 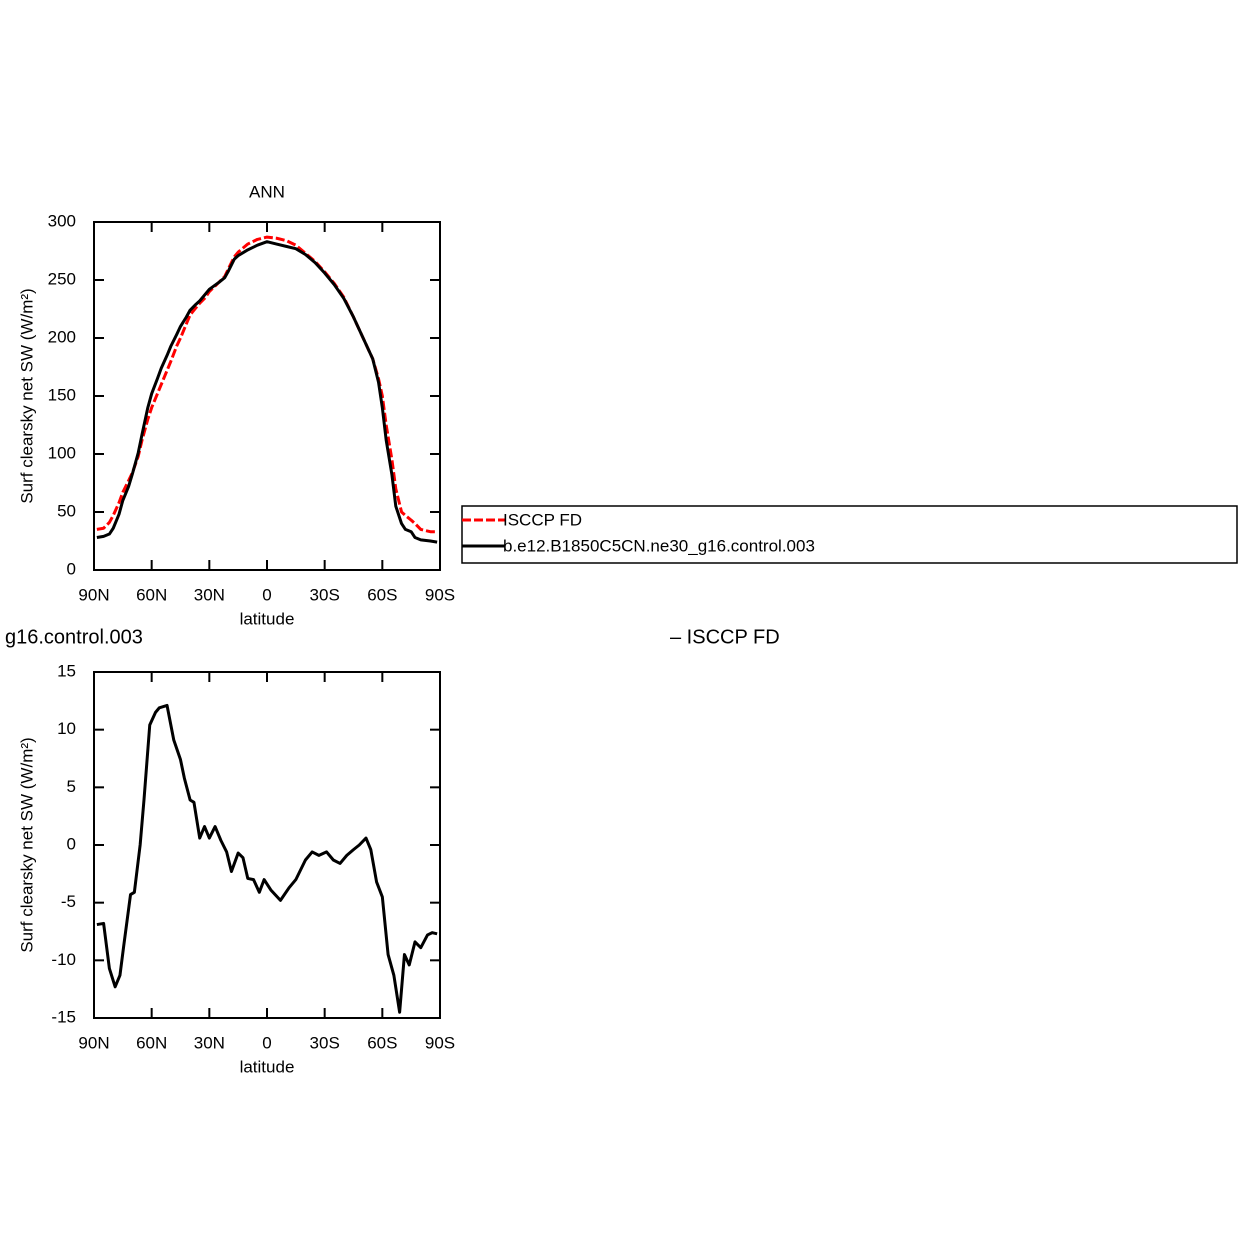 I want to click on y-tick-label: -10, so click(x=63, y=959).